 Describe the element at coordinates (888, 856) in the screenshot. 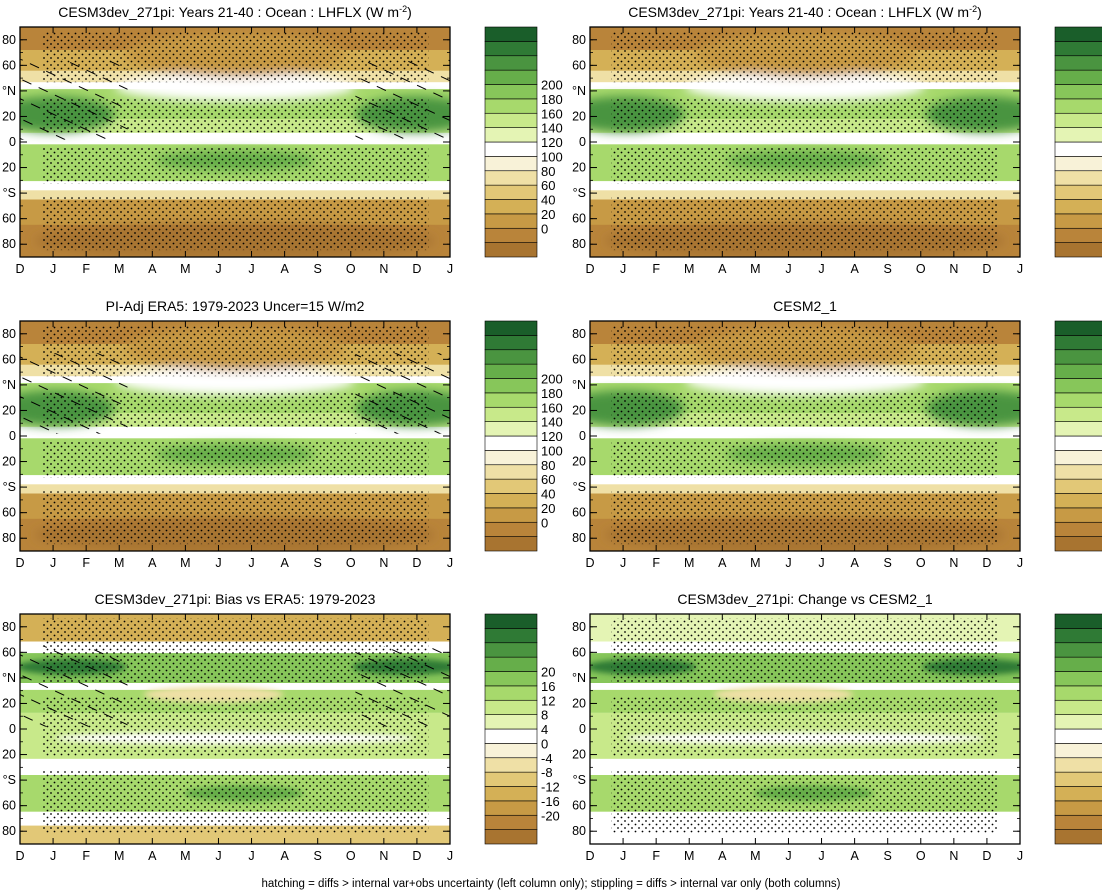

I see `x-tick-label: S` at that location.